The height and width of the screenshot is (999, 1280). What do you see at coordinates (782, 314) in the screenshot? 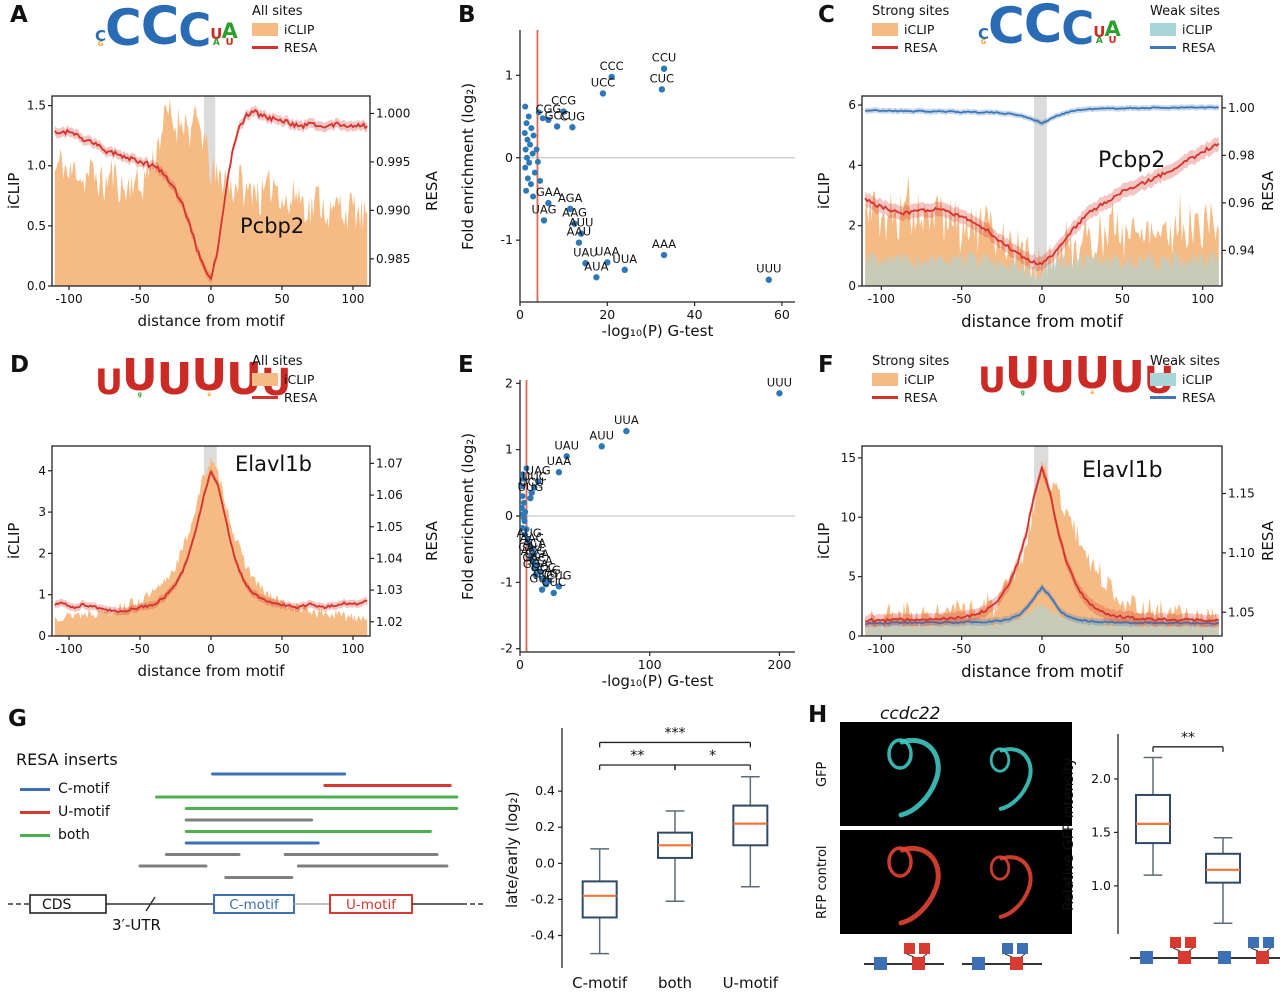
I see `svg-text: 60` at bounding box center [782, 314].